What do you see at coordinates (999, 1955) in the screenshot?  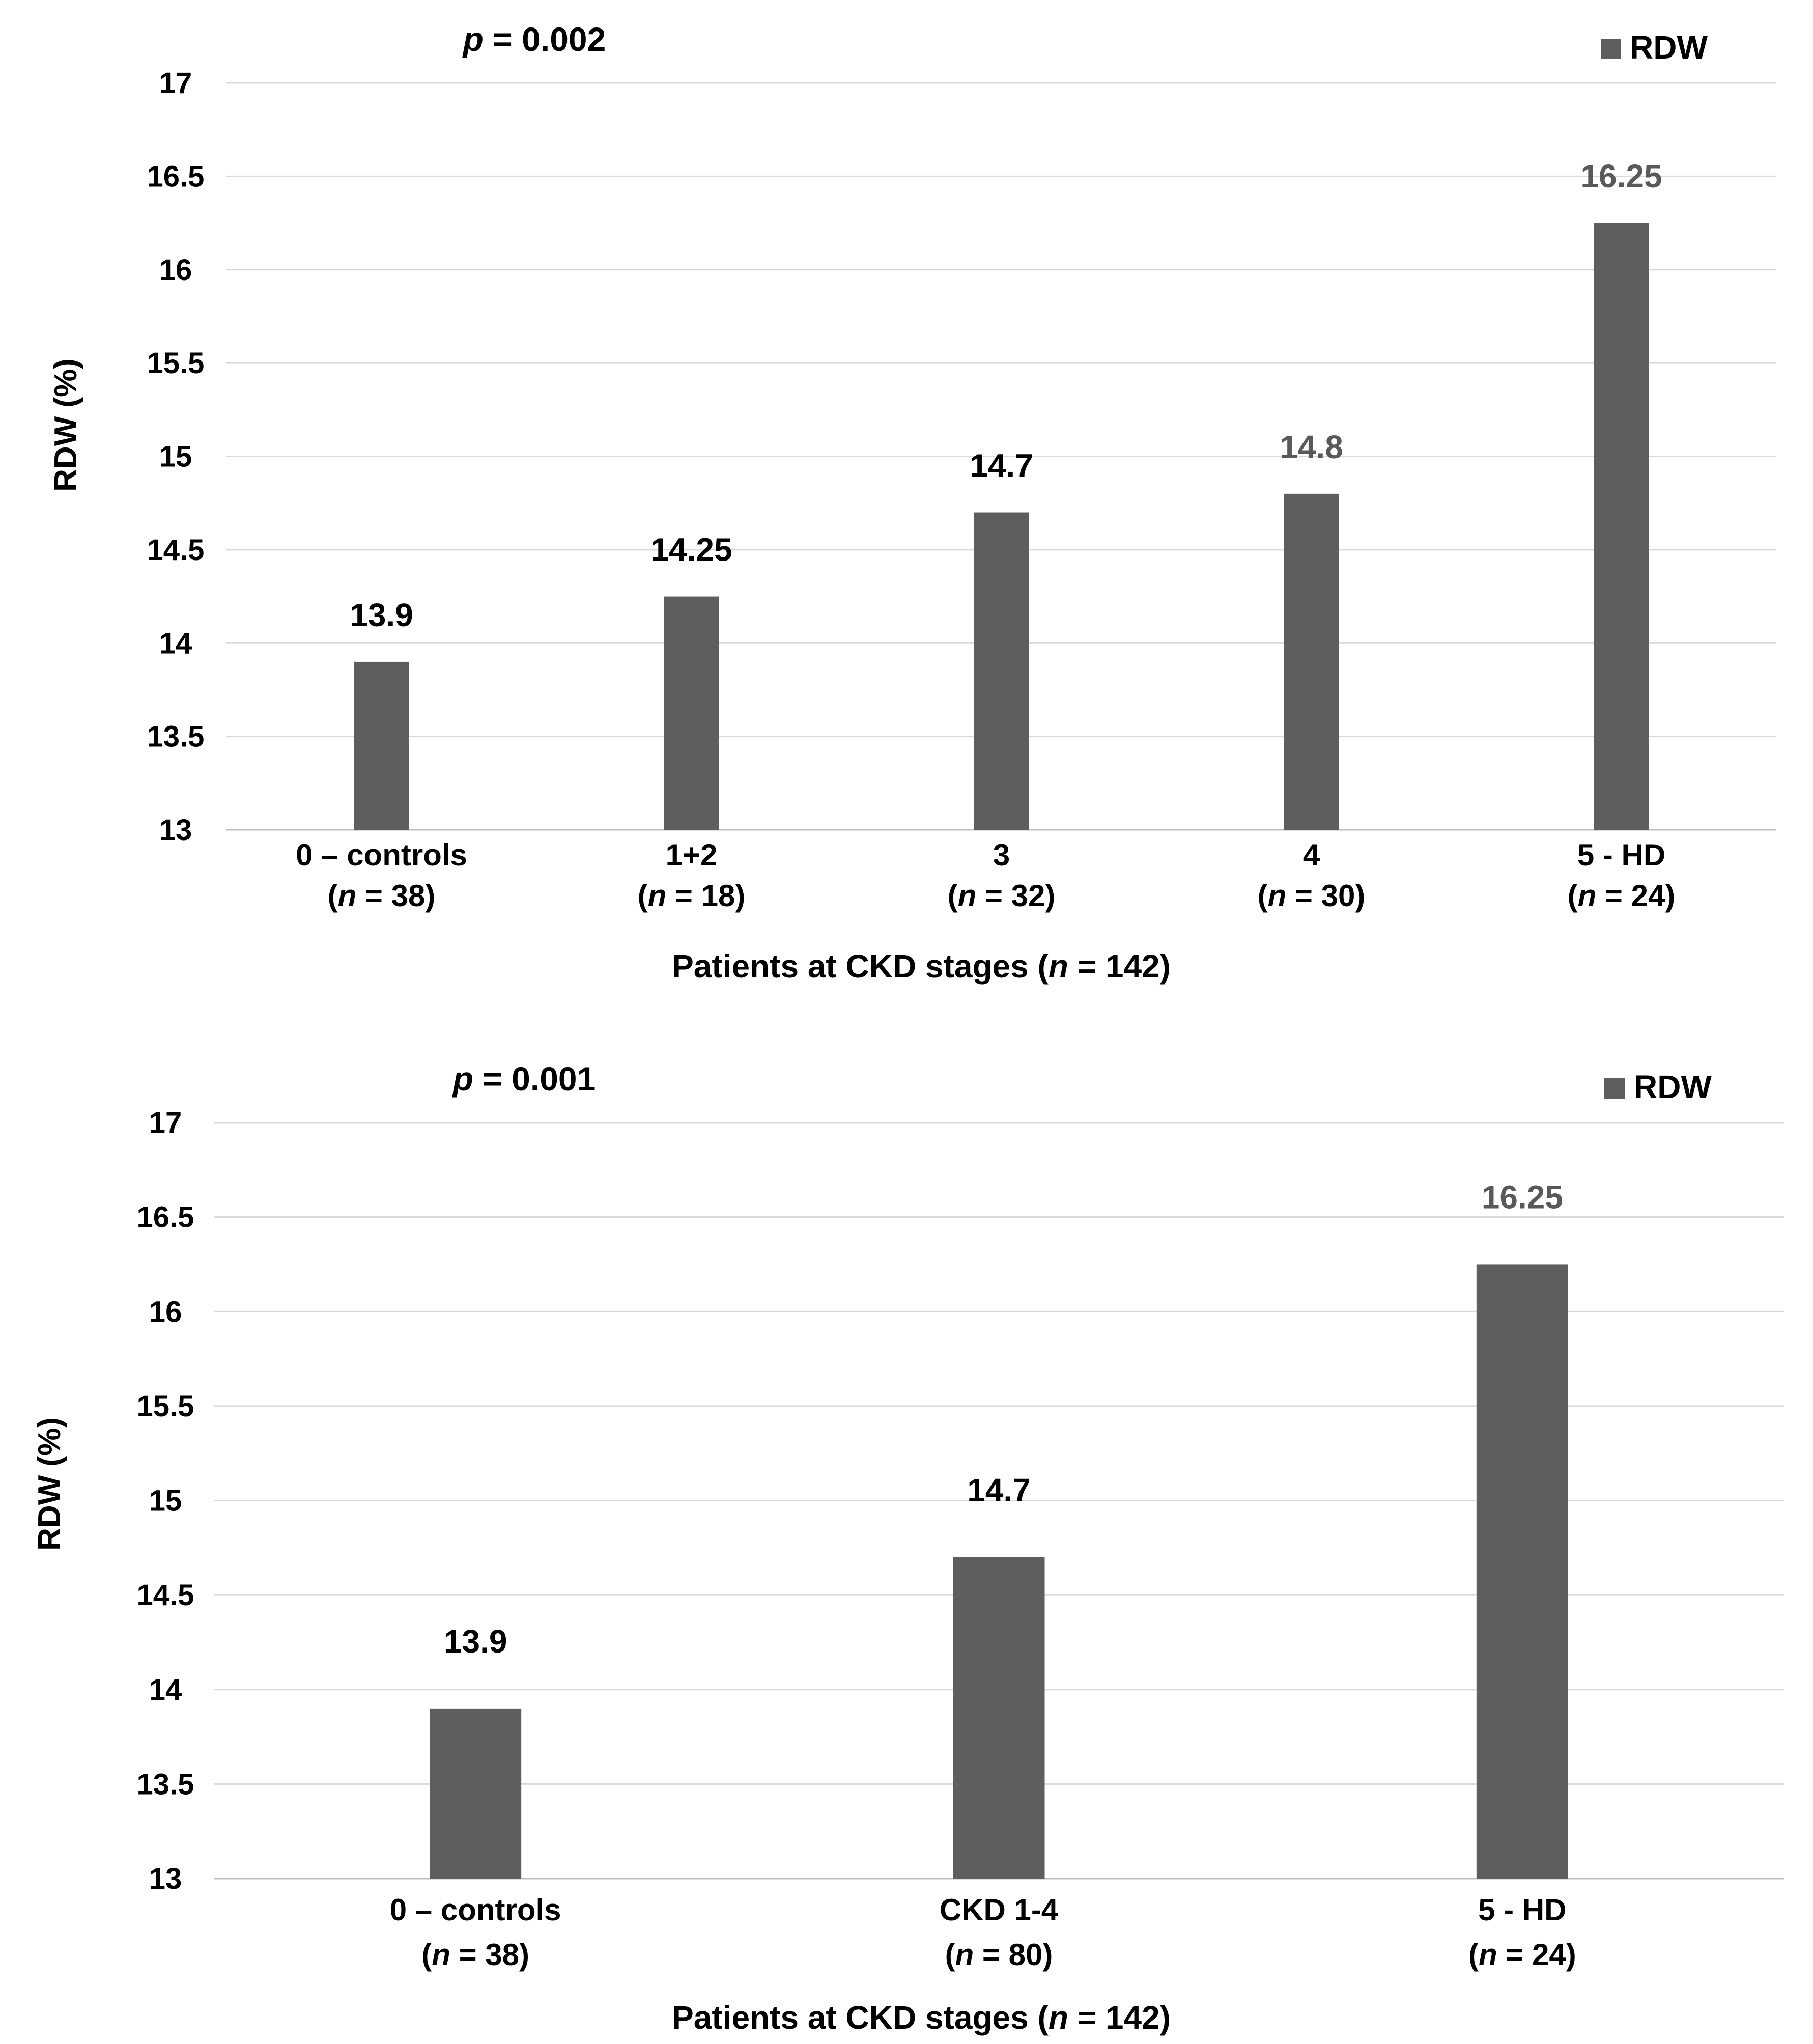 I see `x-category-count: (n = 80)` at bounding box center [999, 1955].